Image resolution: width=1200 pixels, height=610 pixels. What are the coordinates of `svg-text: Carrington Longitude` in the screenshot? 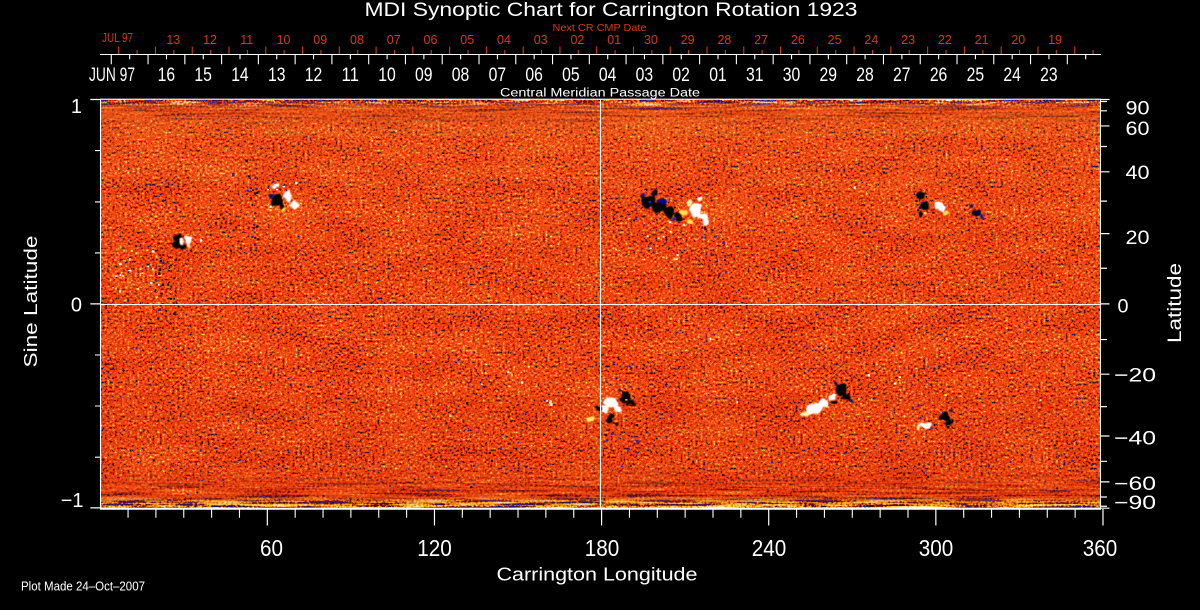 It's located at (597, 574).